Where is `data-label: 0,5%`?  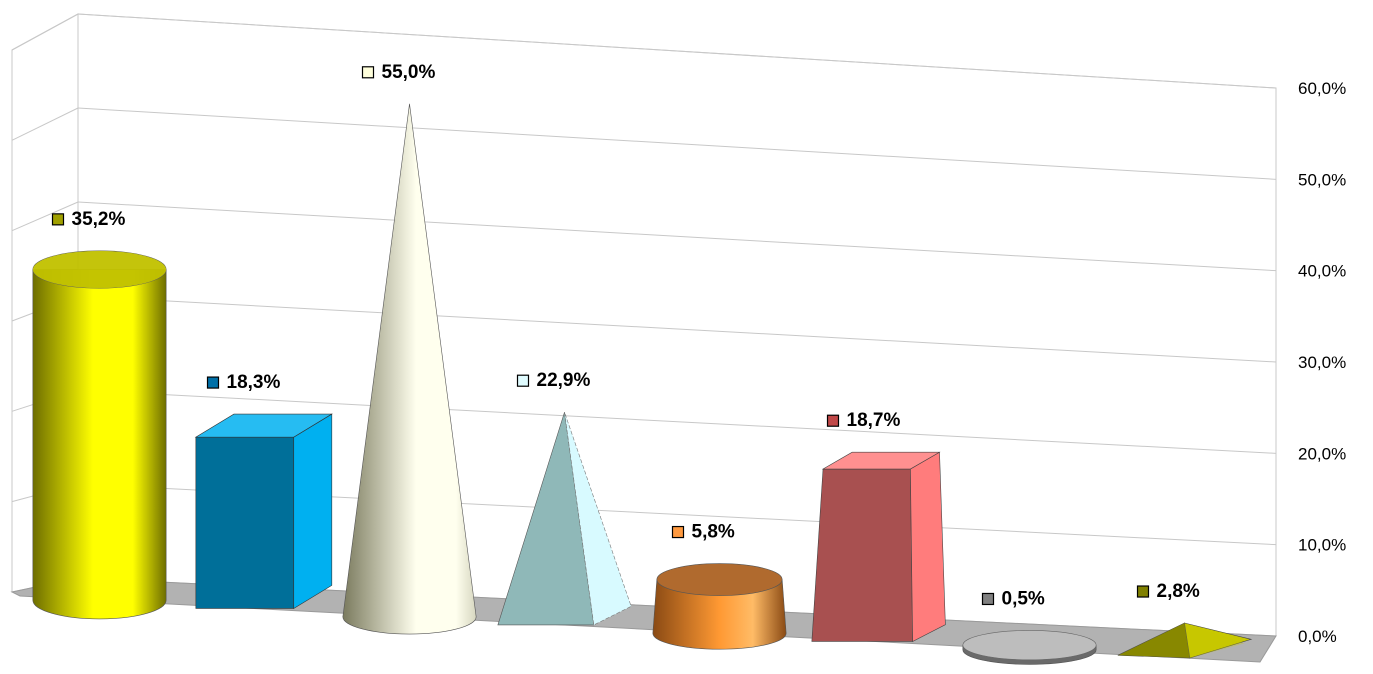 data-label: 0,5% is located at coordinates (1023, 598).